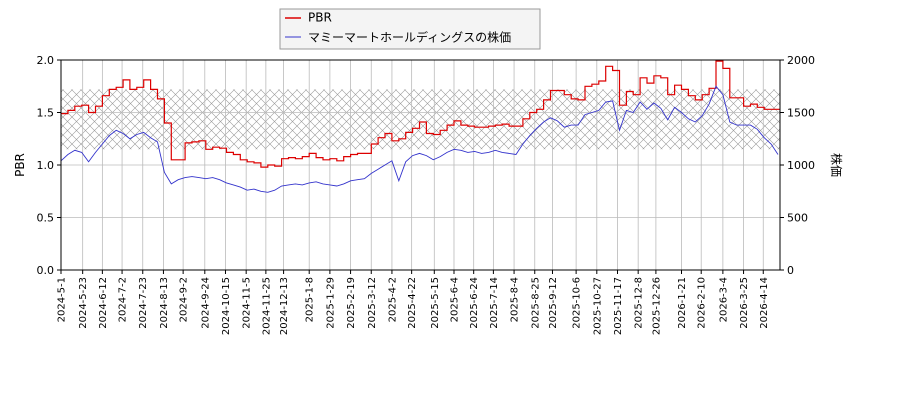 The image size is (900, 400). Describe the element at coordinates (372, 303) in the screenshot. I see `x-tick-label: 2025-3-12` at that location.